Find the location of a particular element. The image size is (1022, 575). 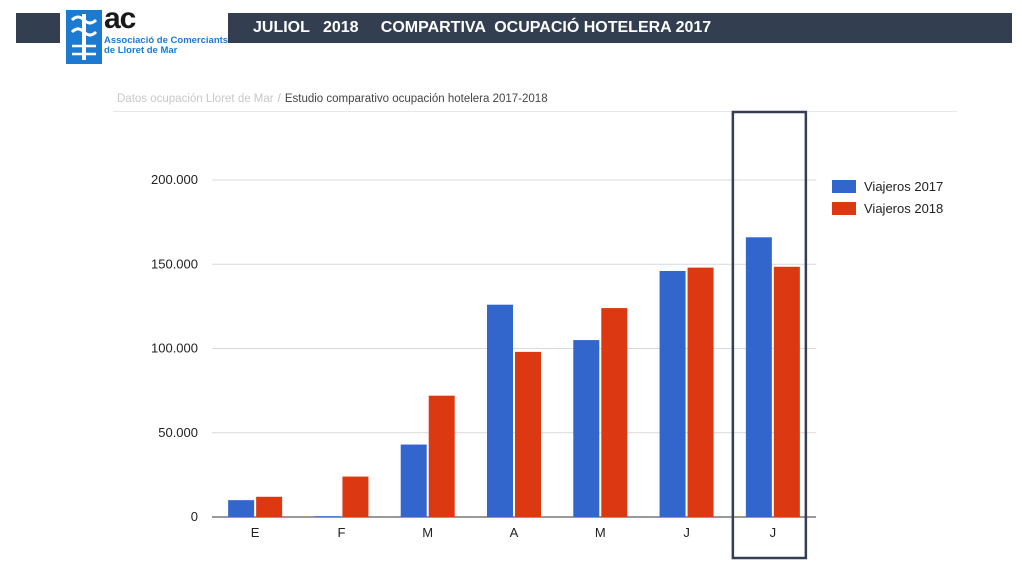

x-tick-label: E is located at coordinates (255, 532).